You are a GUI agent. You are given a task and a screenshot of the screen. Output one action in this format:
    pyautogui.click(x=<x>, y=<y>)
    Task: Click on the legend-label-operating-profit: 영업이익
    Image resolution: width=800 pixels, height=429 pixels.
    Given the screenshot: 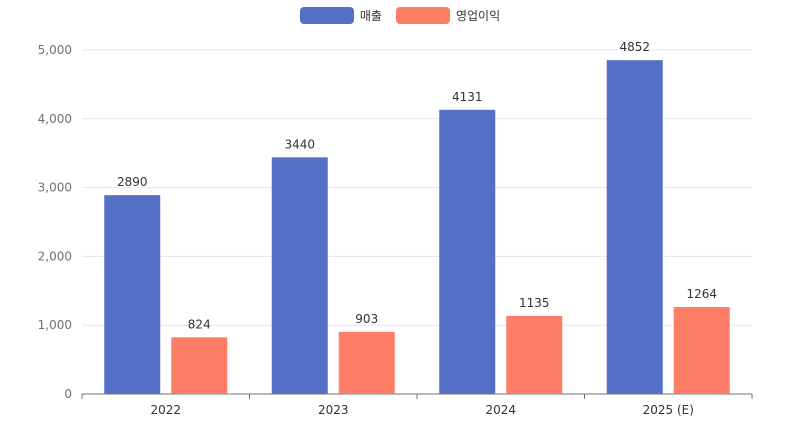 What is the action you would take?
    pyautogui.click(x=478, y=16)
    